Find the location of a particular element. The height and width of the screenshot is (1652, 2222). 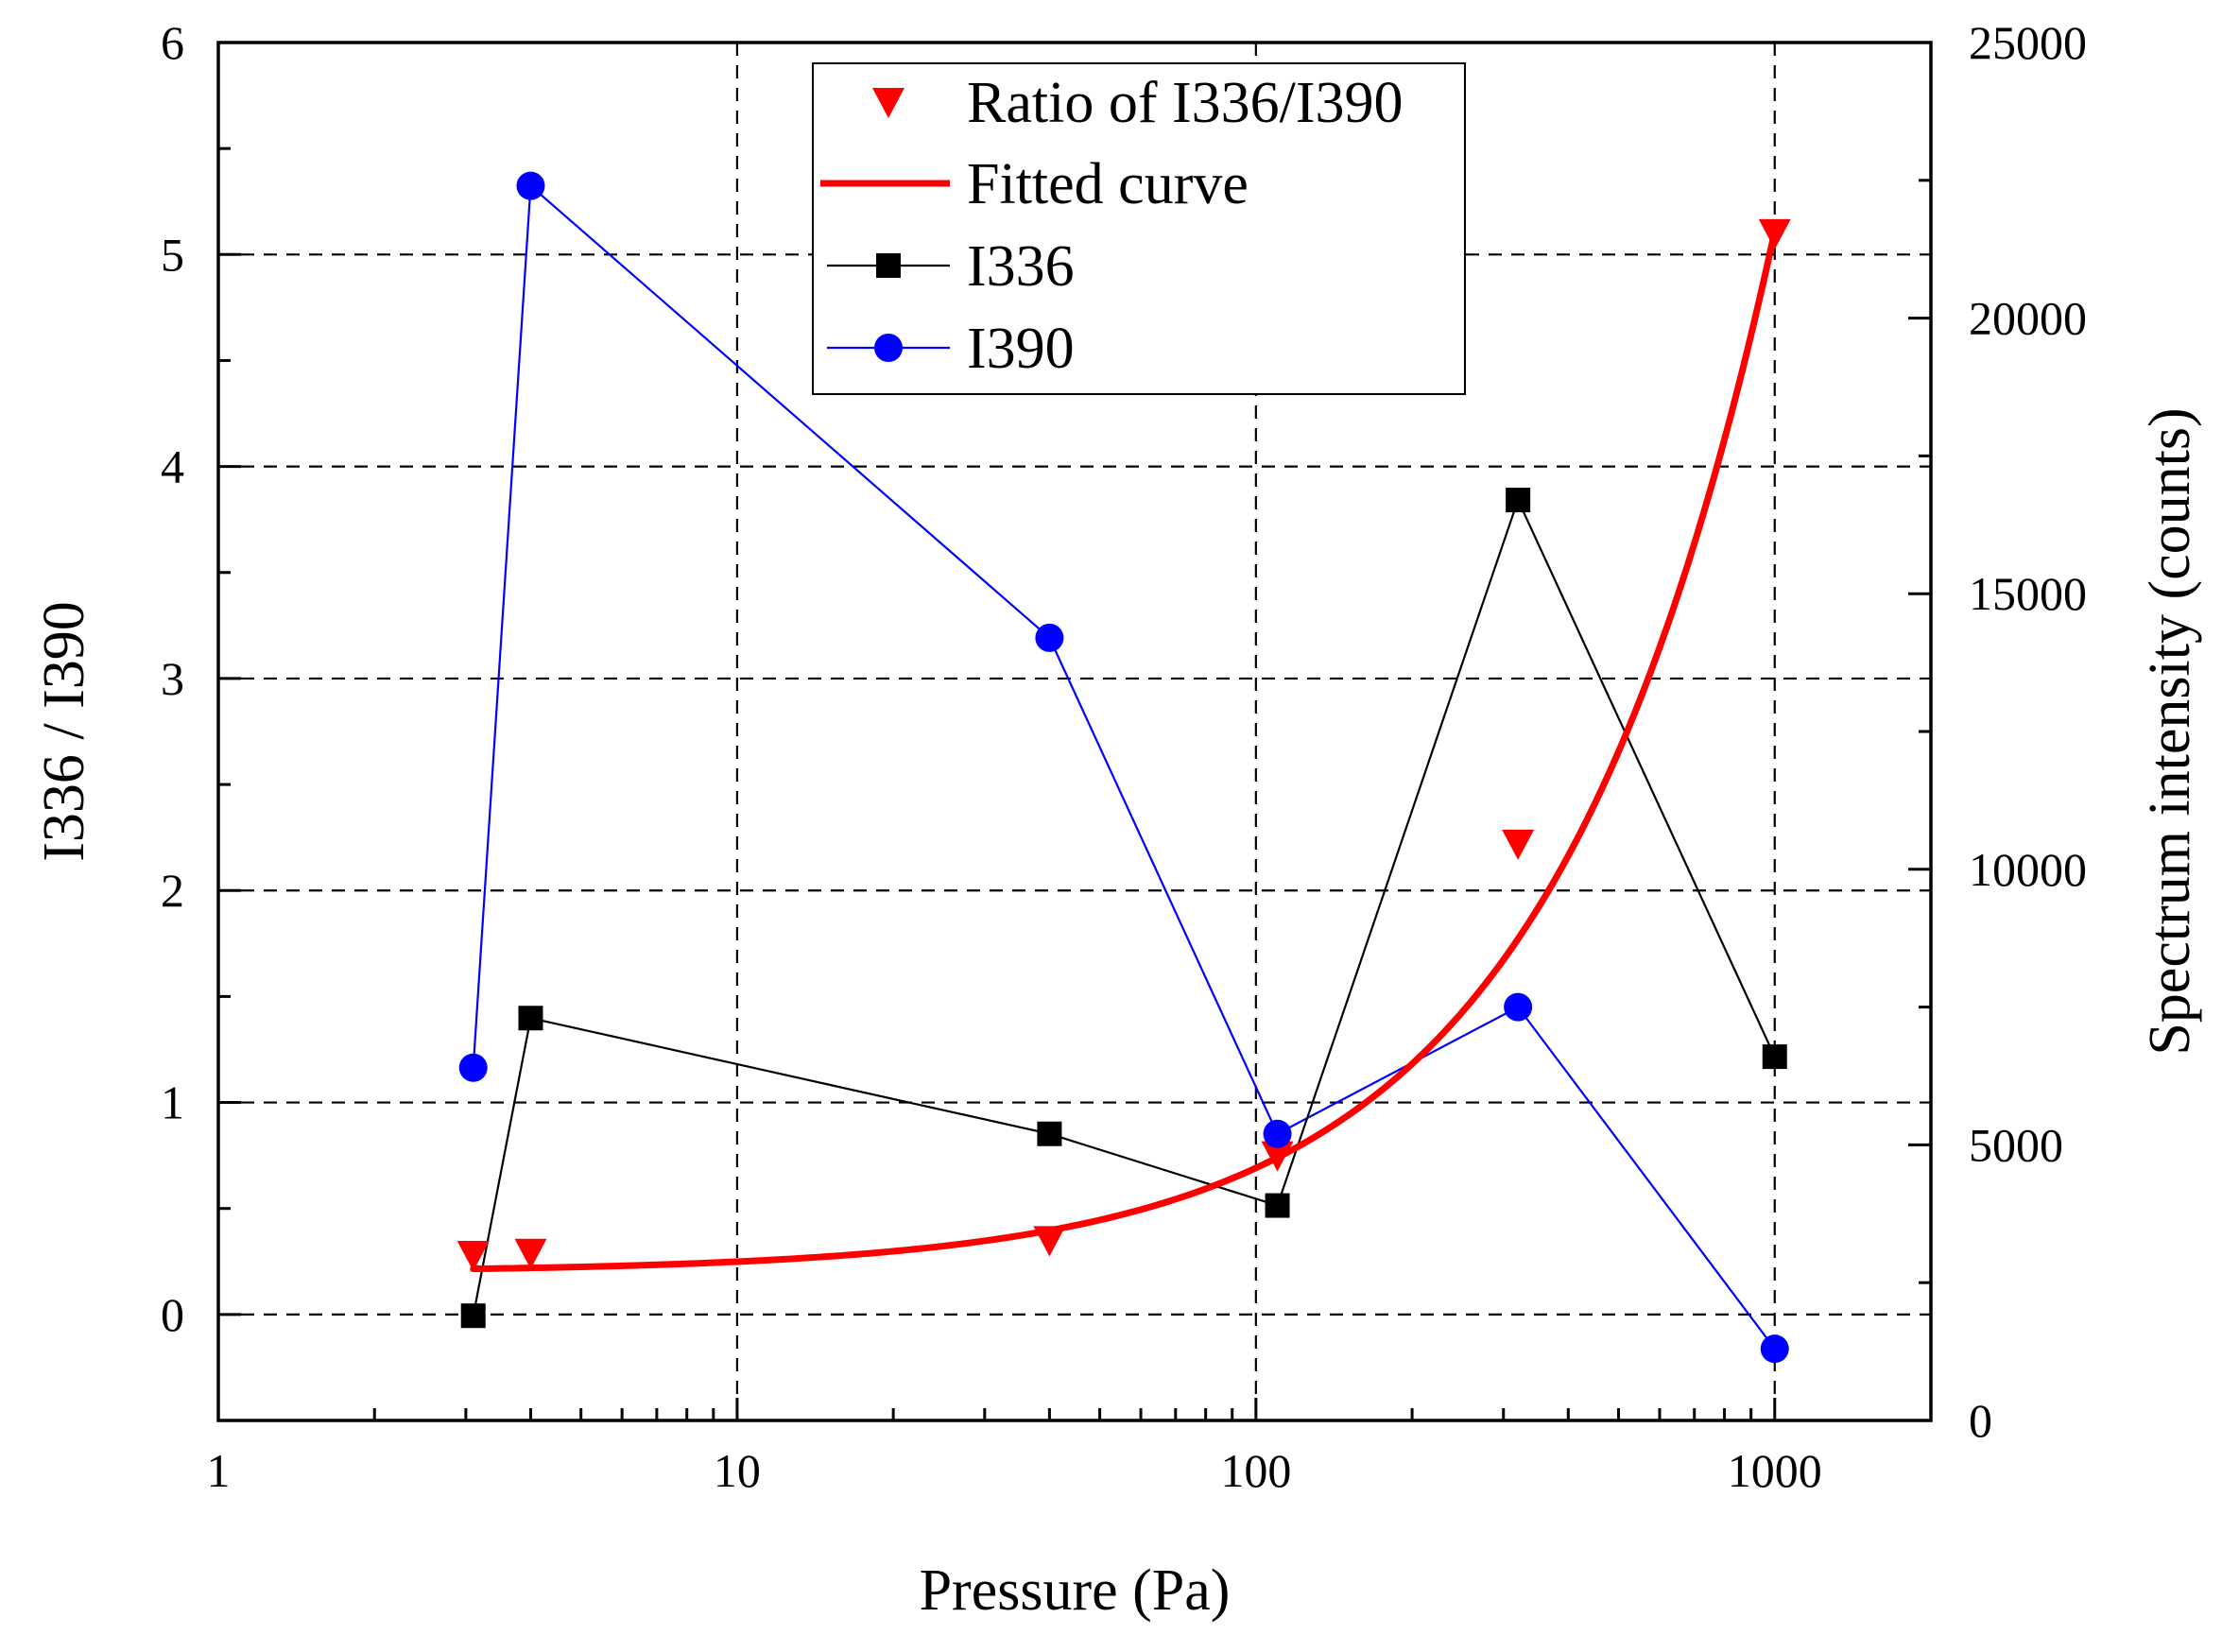

legend-i336-label: I336 is located at coordinates (1021, 266).